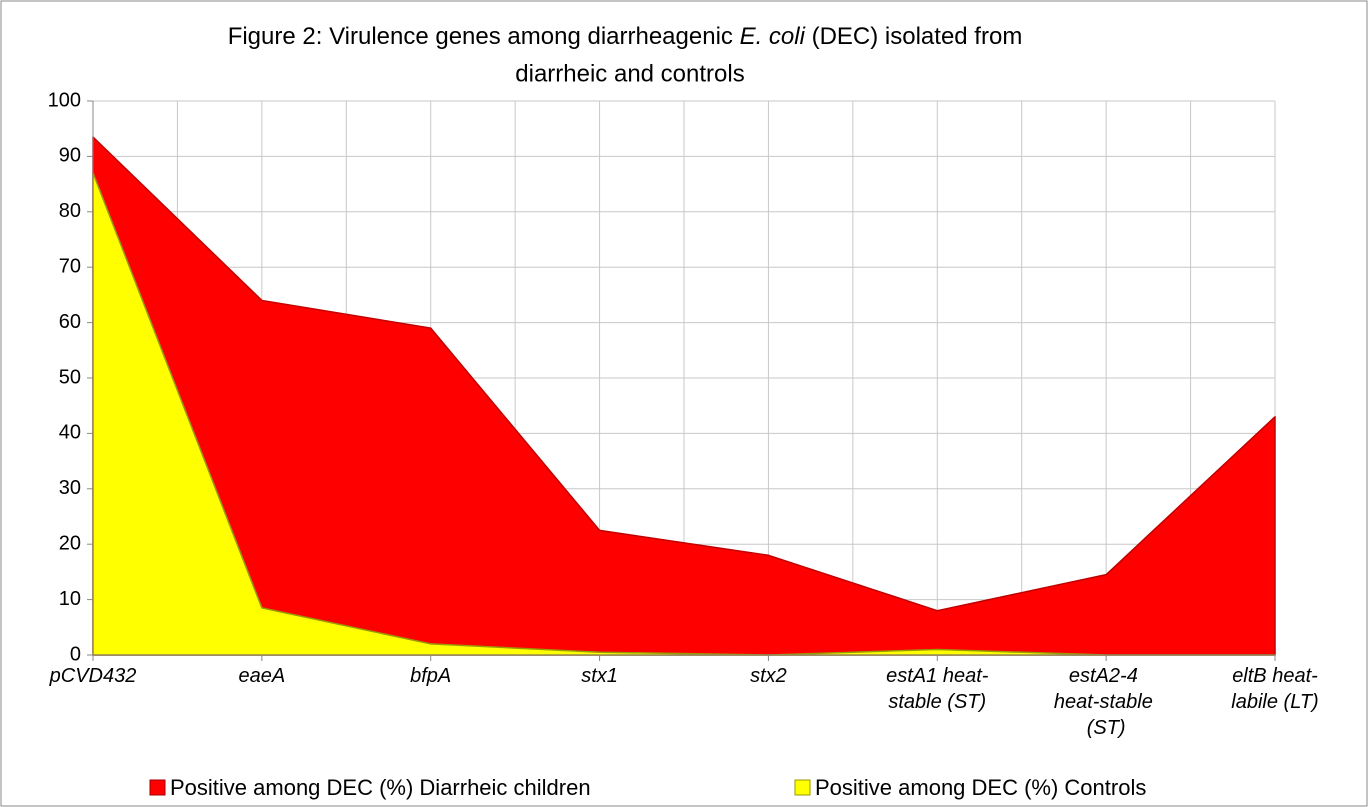 The width and height of the screenshot is (1368, 807). What do you see at coordinates (64, 100) in the screenshot?
I see `y-tick-label: 100` at bounding box center [64, 100].